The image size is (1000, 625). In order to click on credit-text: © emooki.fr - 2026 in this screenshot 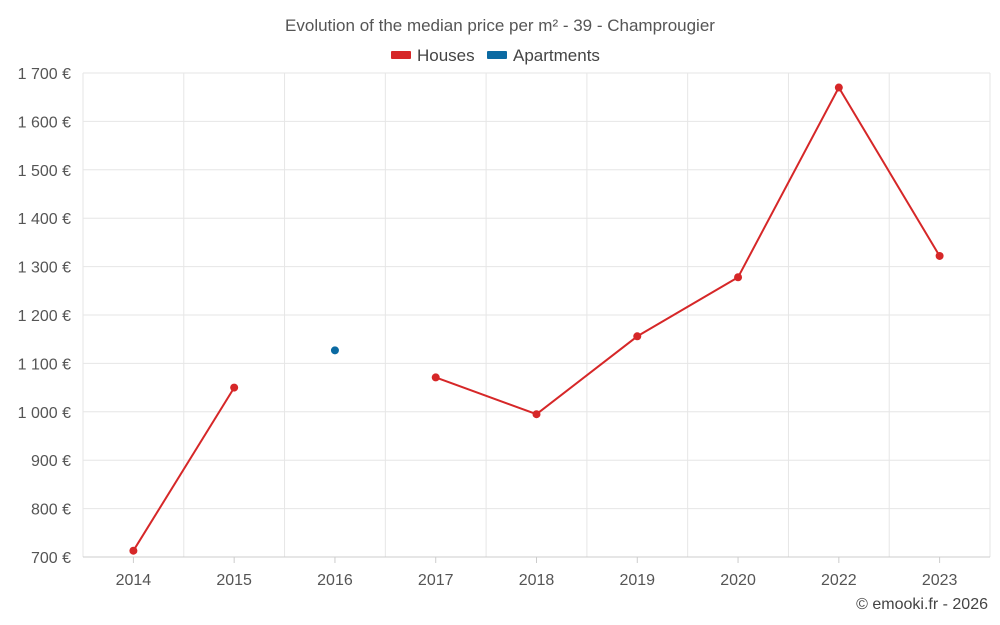, I will do `click(922, 604)`.